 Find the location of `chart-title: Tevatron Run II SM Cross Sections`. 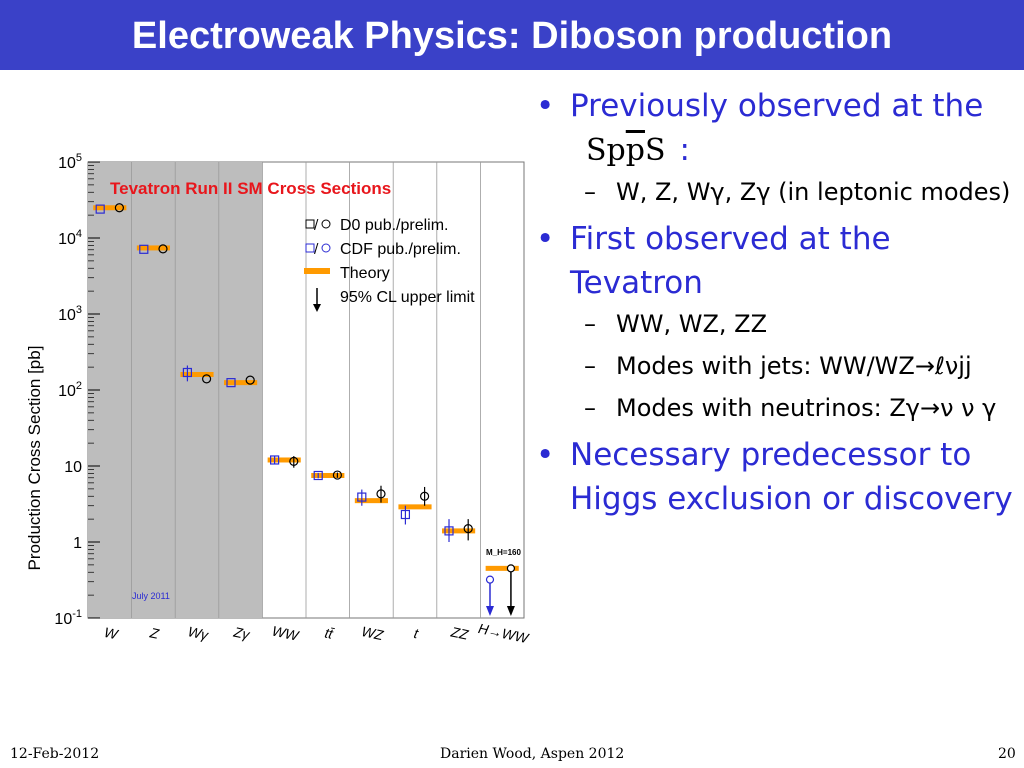

chart-title: Tevatron Run II SM Cross Sections is located at coordinates (250, 188).